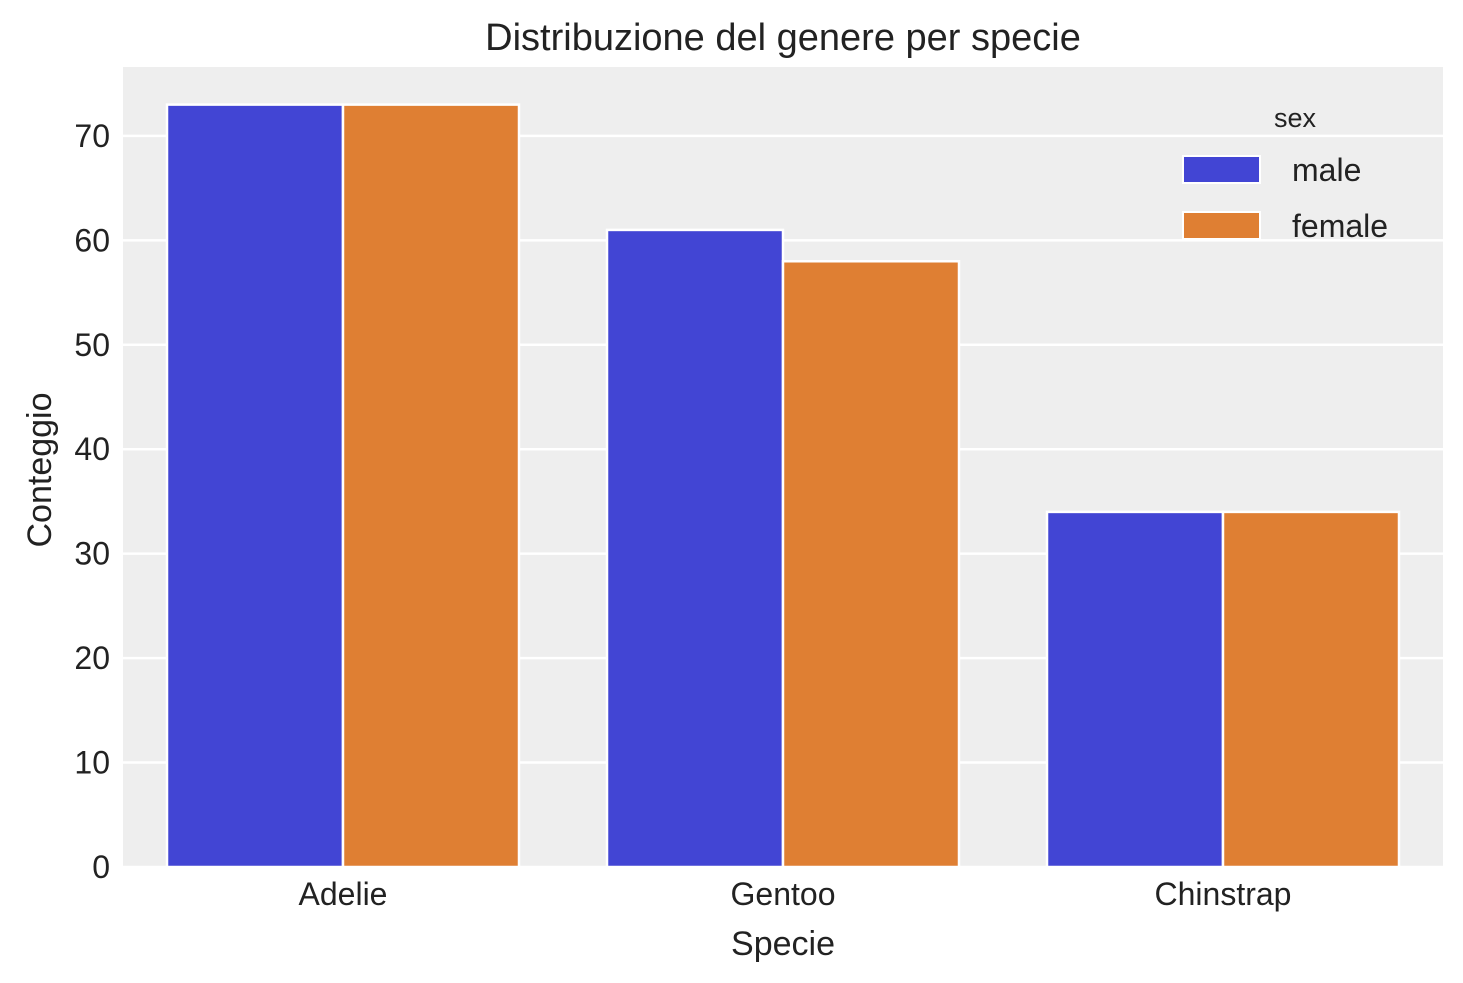 The width and height of the screenshot is (1463, 983). Describe the element at coordinates (343, 894) in the screenshot. I see `x-tick-label: Adelie` at that location.